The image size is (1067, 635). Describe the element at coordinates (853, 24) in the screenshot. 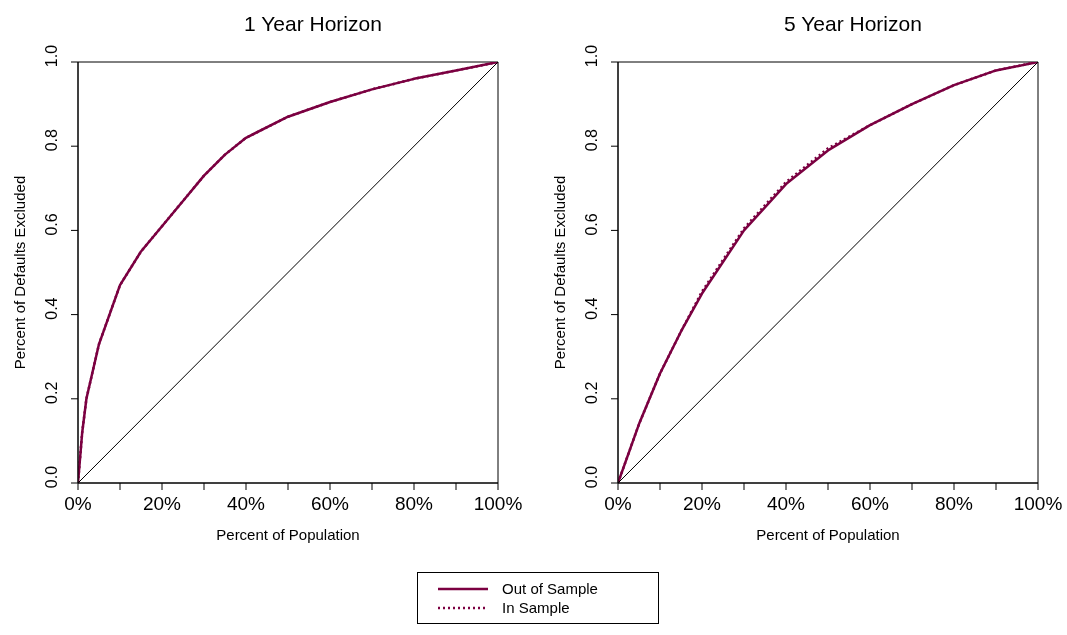

I see `chart-title: 5 Year Horizon` at that location.